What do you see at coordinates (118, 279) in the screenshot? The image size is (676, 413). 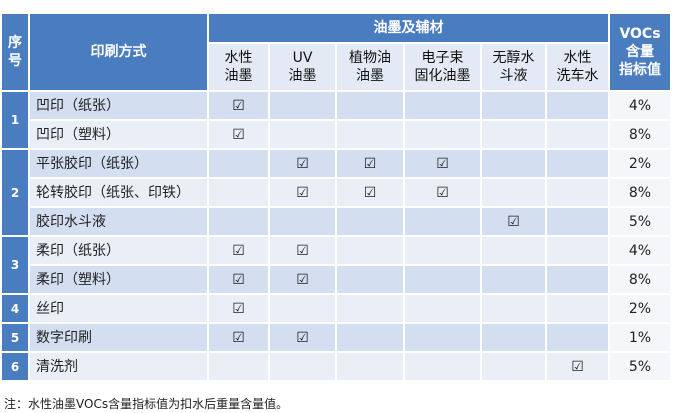 I see `method-cell: 柔印（塑料）` at bounding box center [118, 279].